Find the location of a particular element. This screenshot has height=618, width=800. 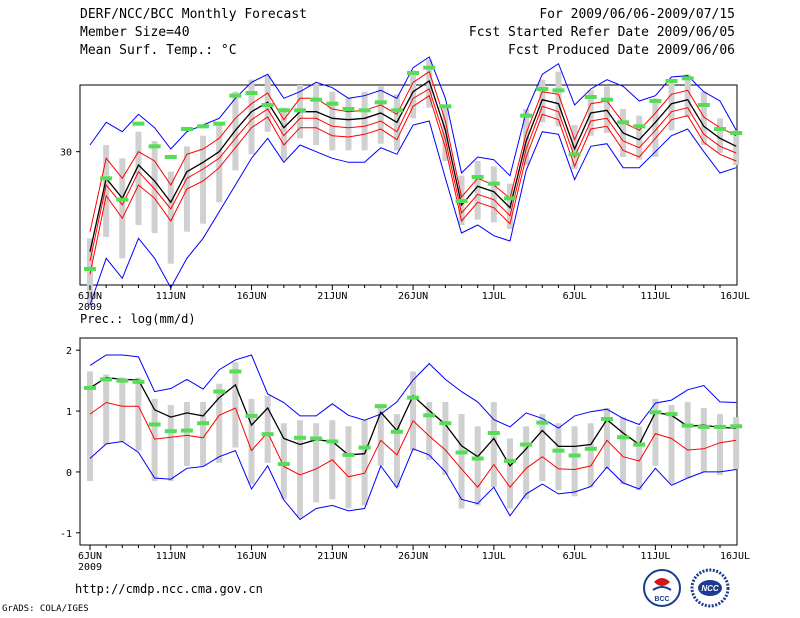

x-tick-label: 11JUN is located at coordinates (171, 296).